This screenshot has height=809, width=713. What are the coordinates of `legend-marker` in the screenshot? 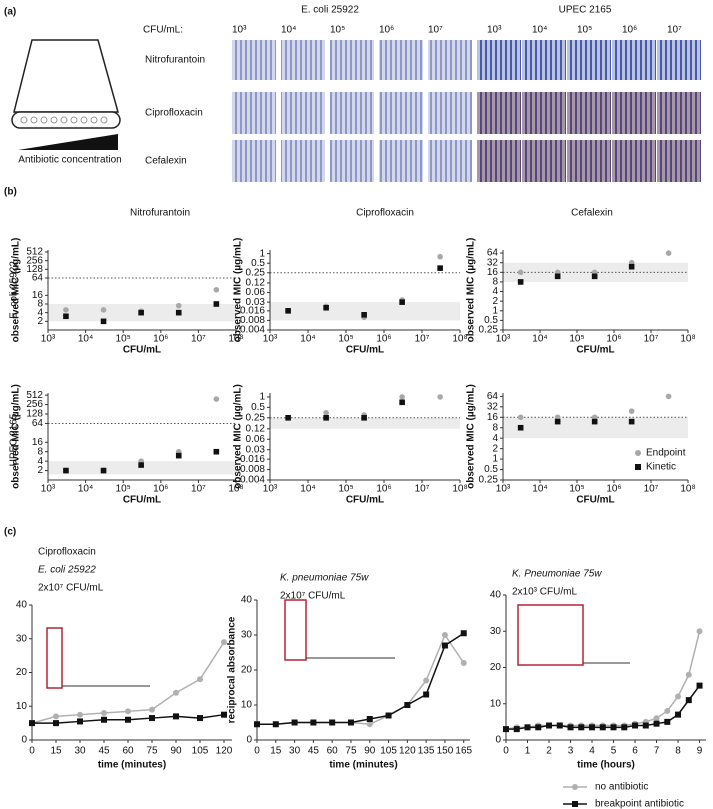 It's located at (638, 453).